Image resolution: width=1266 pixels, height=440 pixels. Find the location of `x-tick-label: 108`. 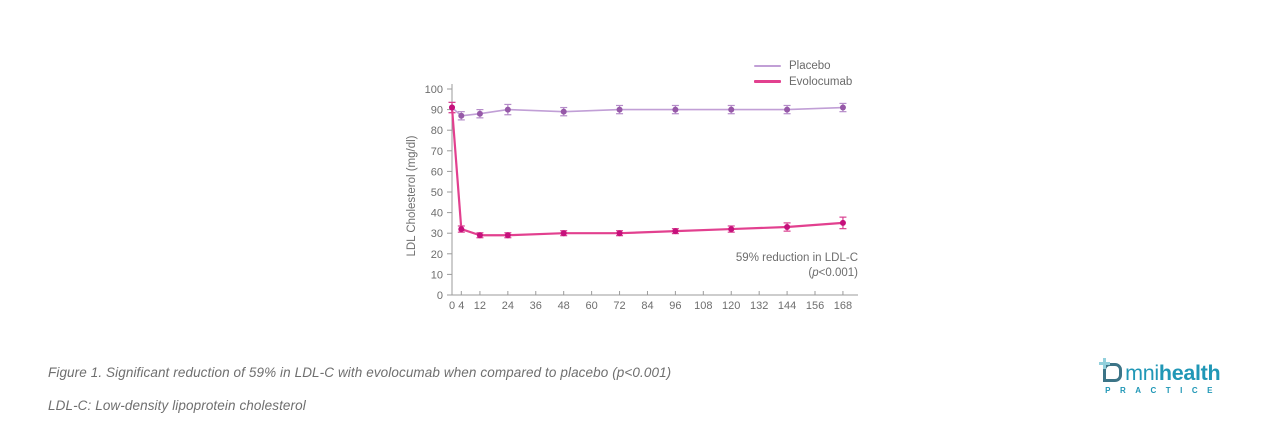

x-tick-label: 108 is located at coordinates (703, 306).